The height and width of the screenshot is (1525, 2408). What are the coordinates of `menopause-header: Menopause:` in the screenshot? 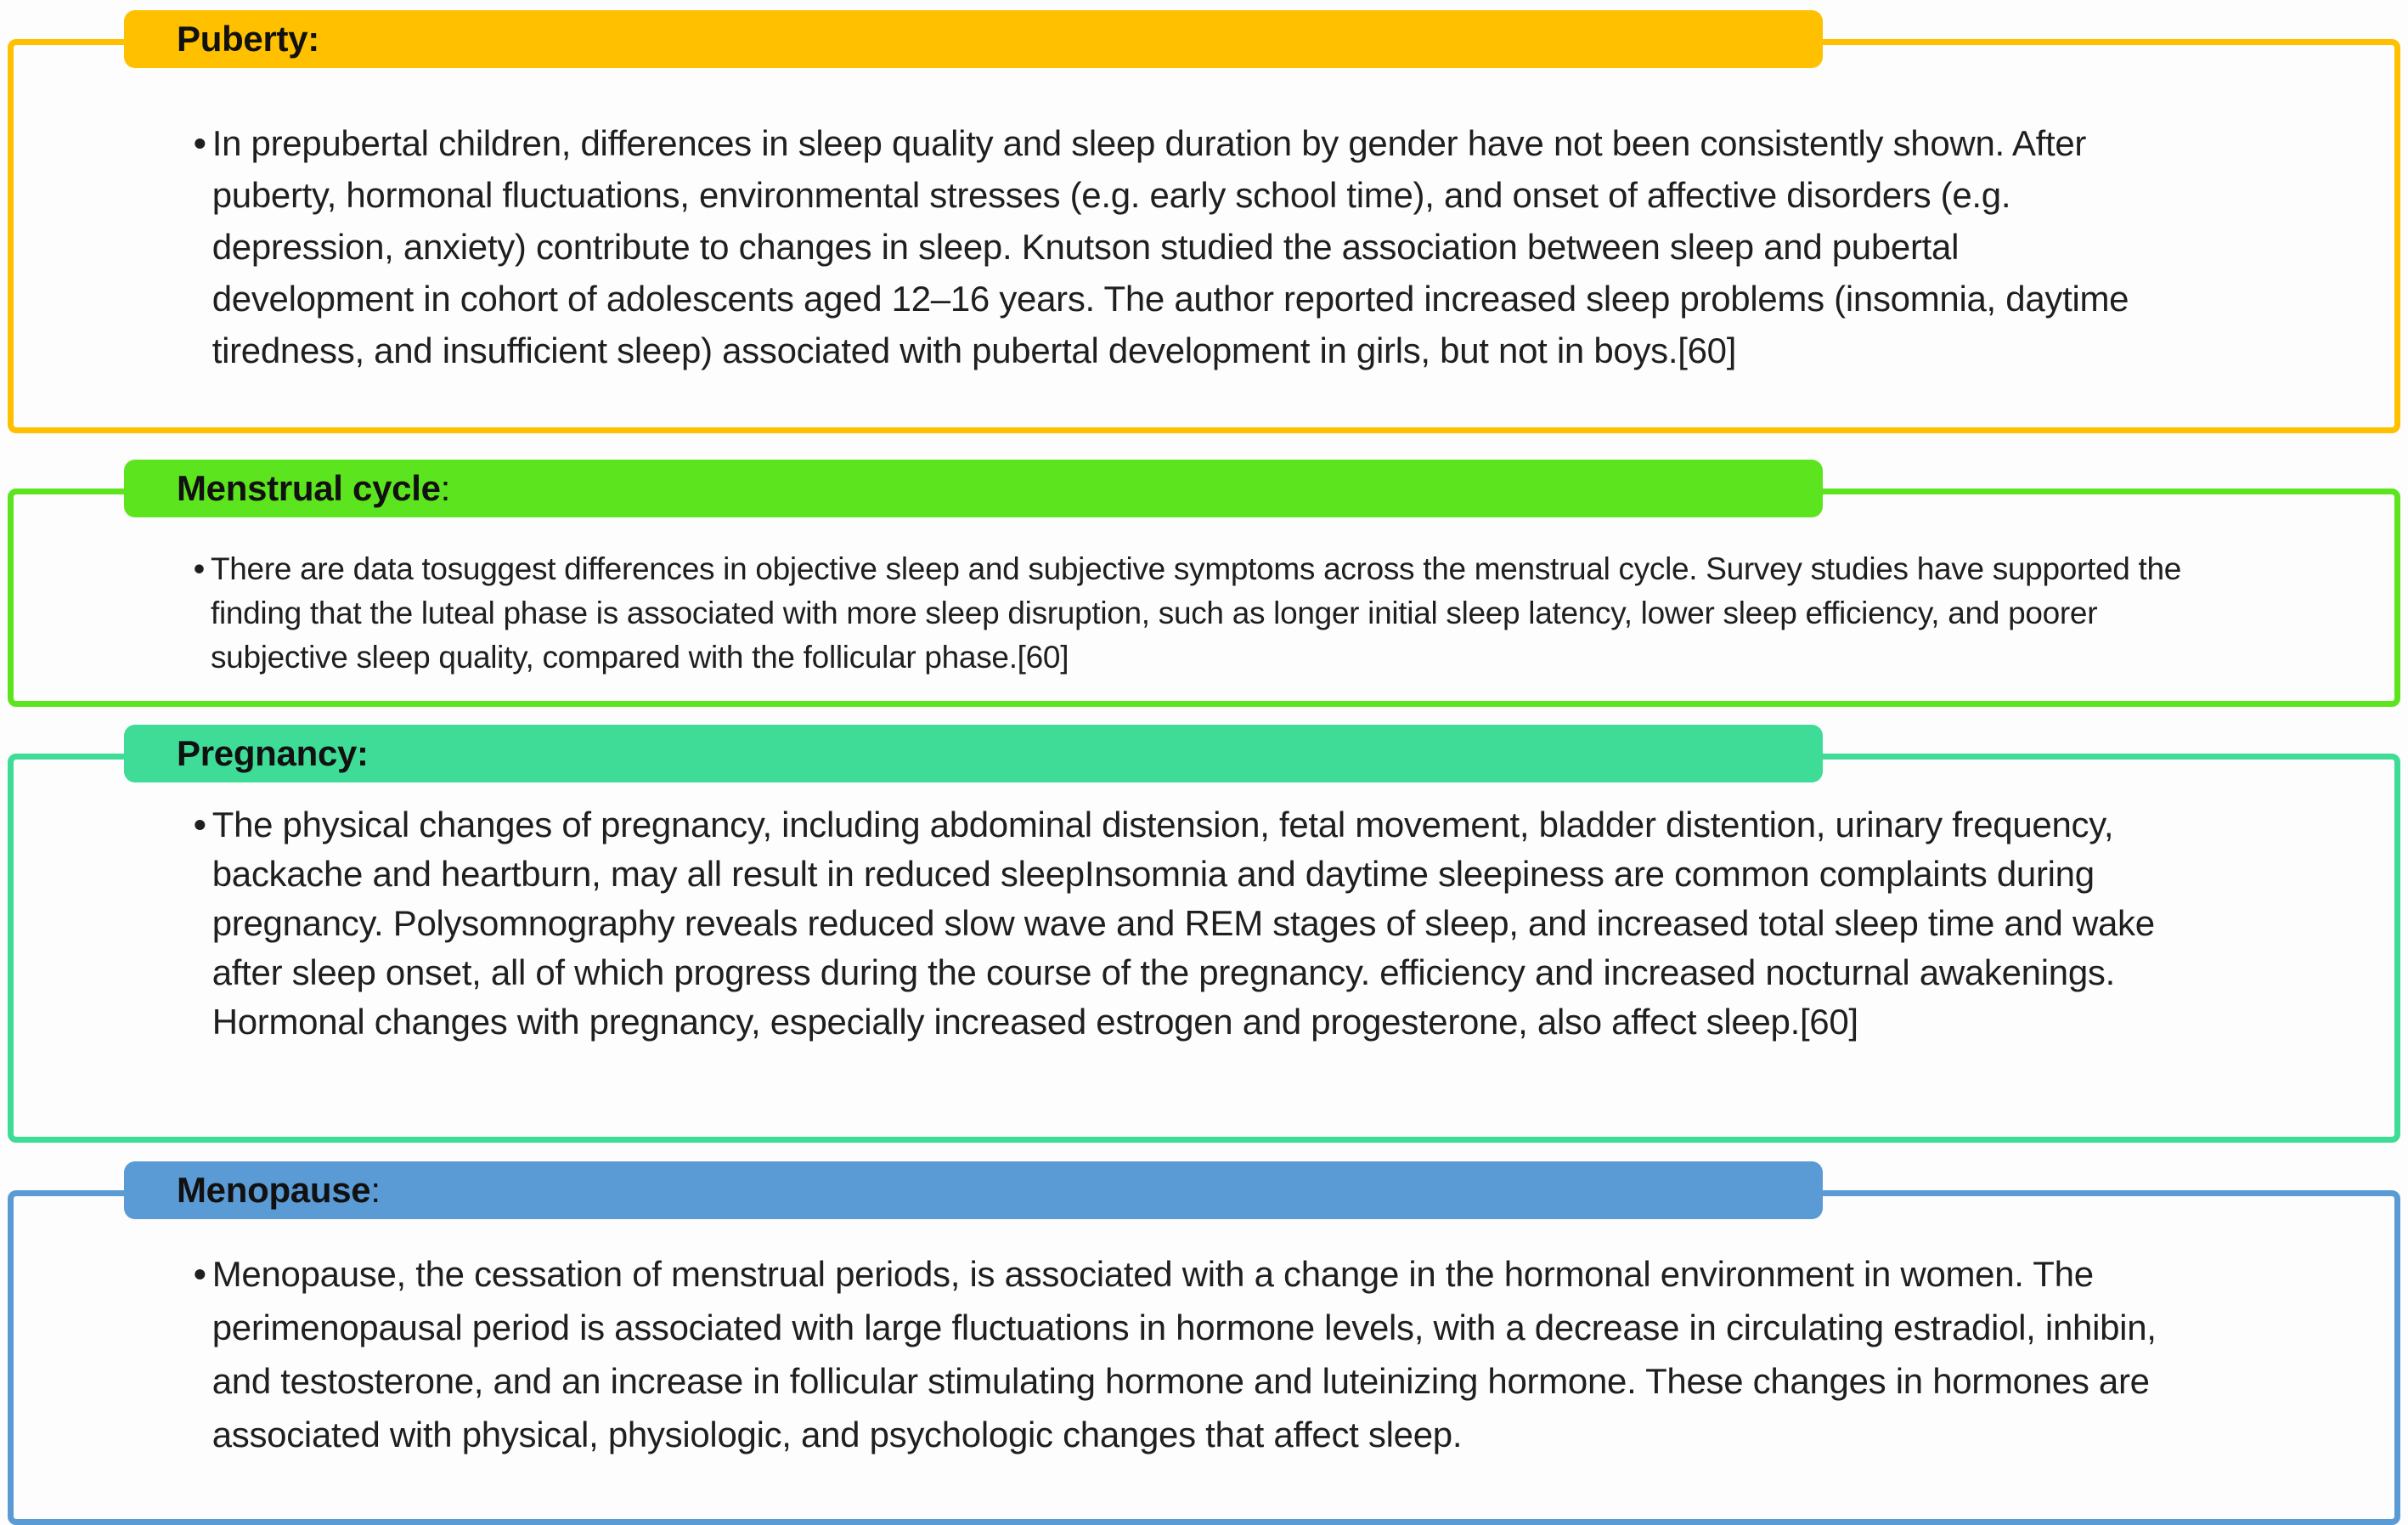 It's located at (974, 1190).